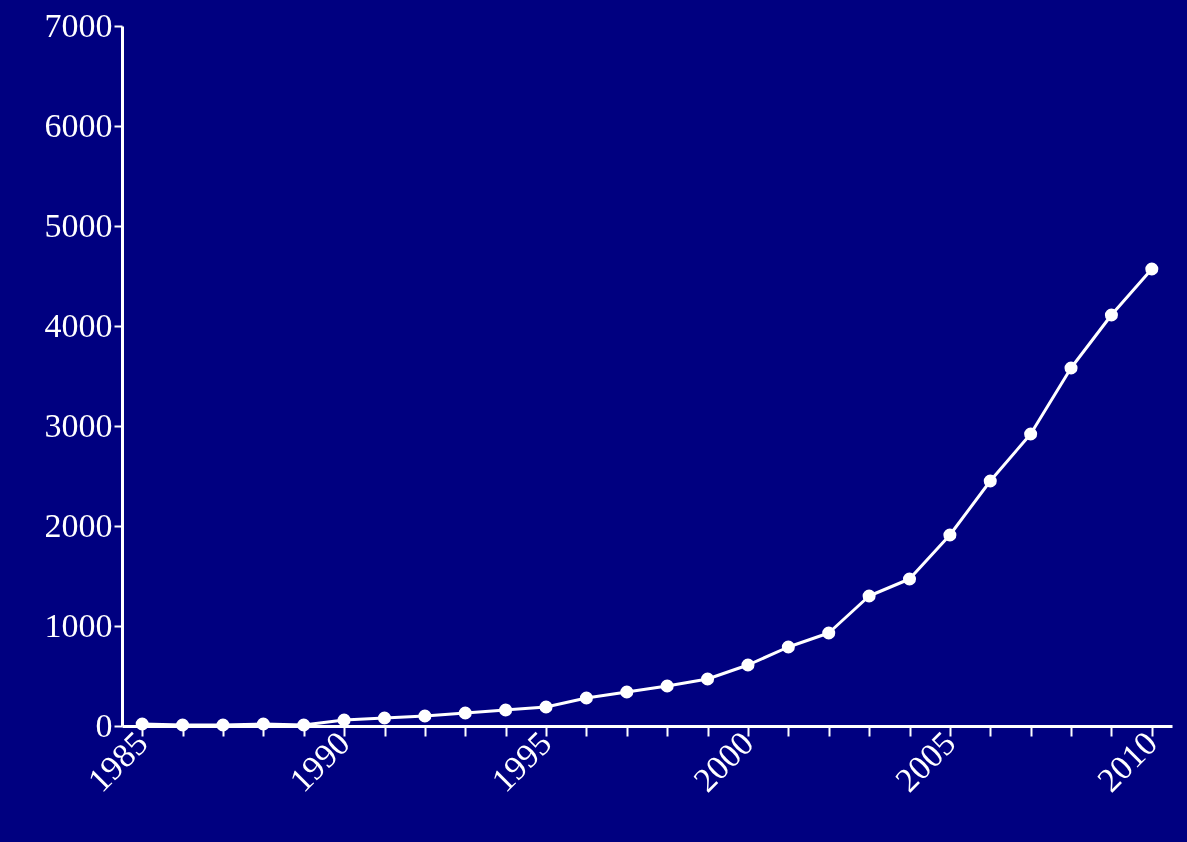 The height and width of the screenshot is (842, 1187). I want to click on y-tick-label: 5000, so click(78, 225).